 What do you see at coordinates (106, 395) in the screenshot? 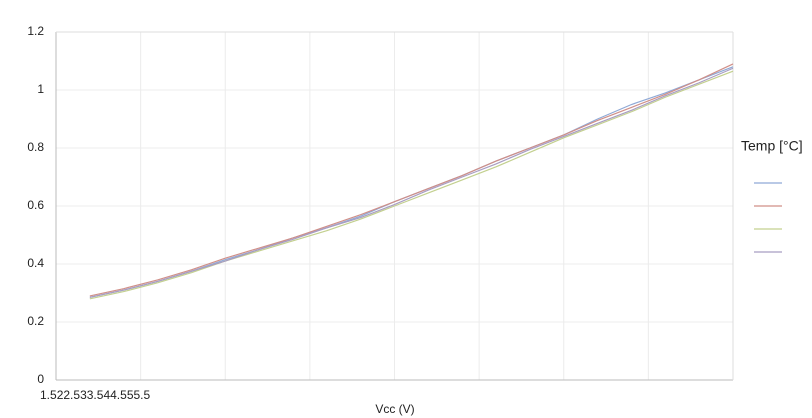
I see `x-tick-label: 4` at bounding box center [106, 395].